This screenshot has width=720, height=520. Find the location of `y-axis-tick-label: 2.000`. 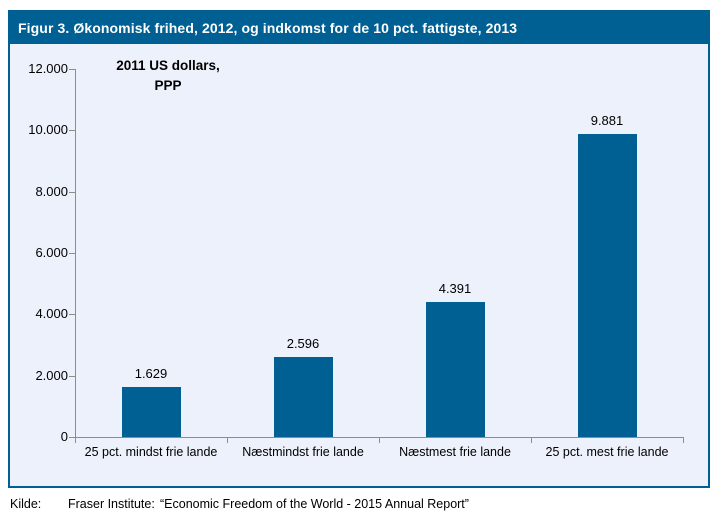

y-axis-tick-label: 2.000 is located at coordinates (51, 375).